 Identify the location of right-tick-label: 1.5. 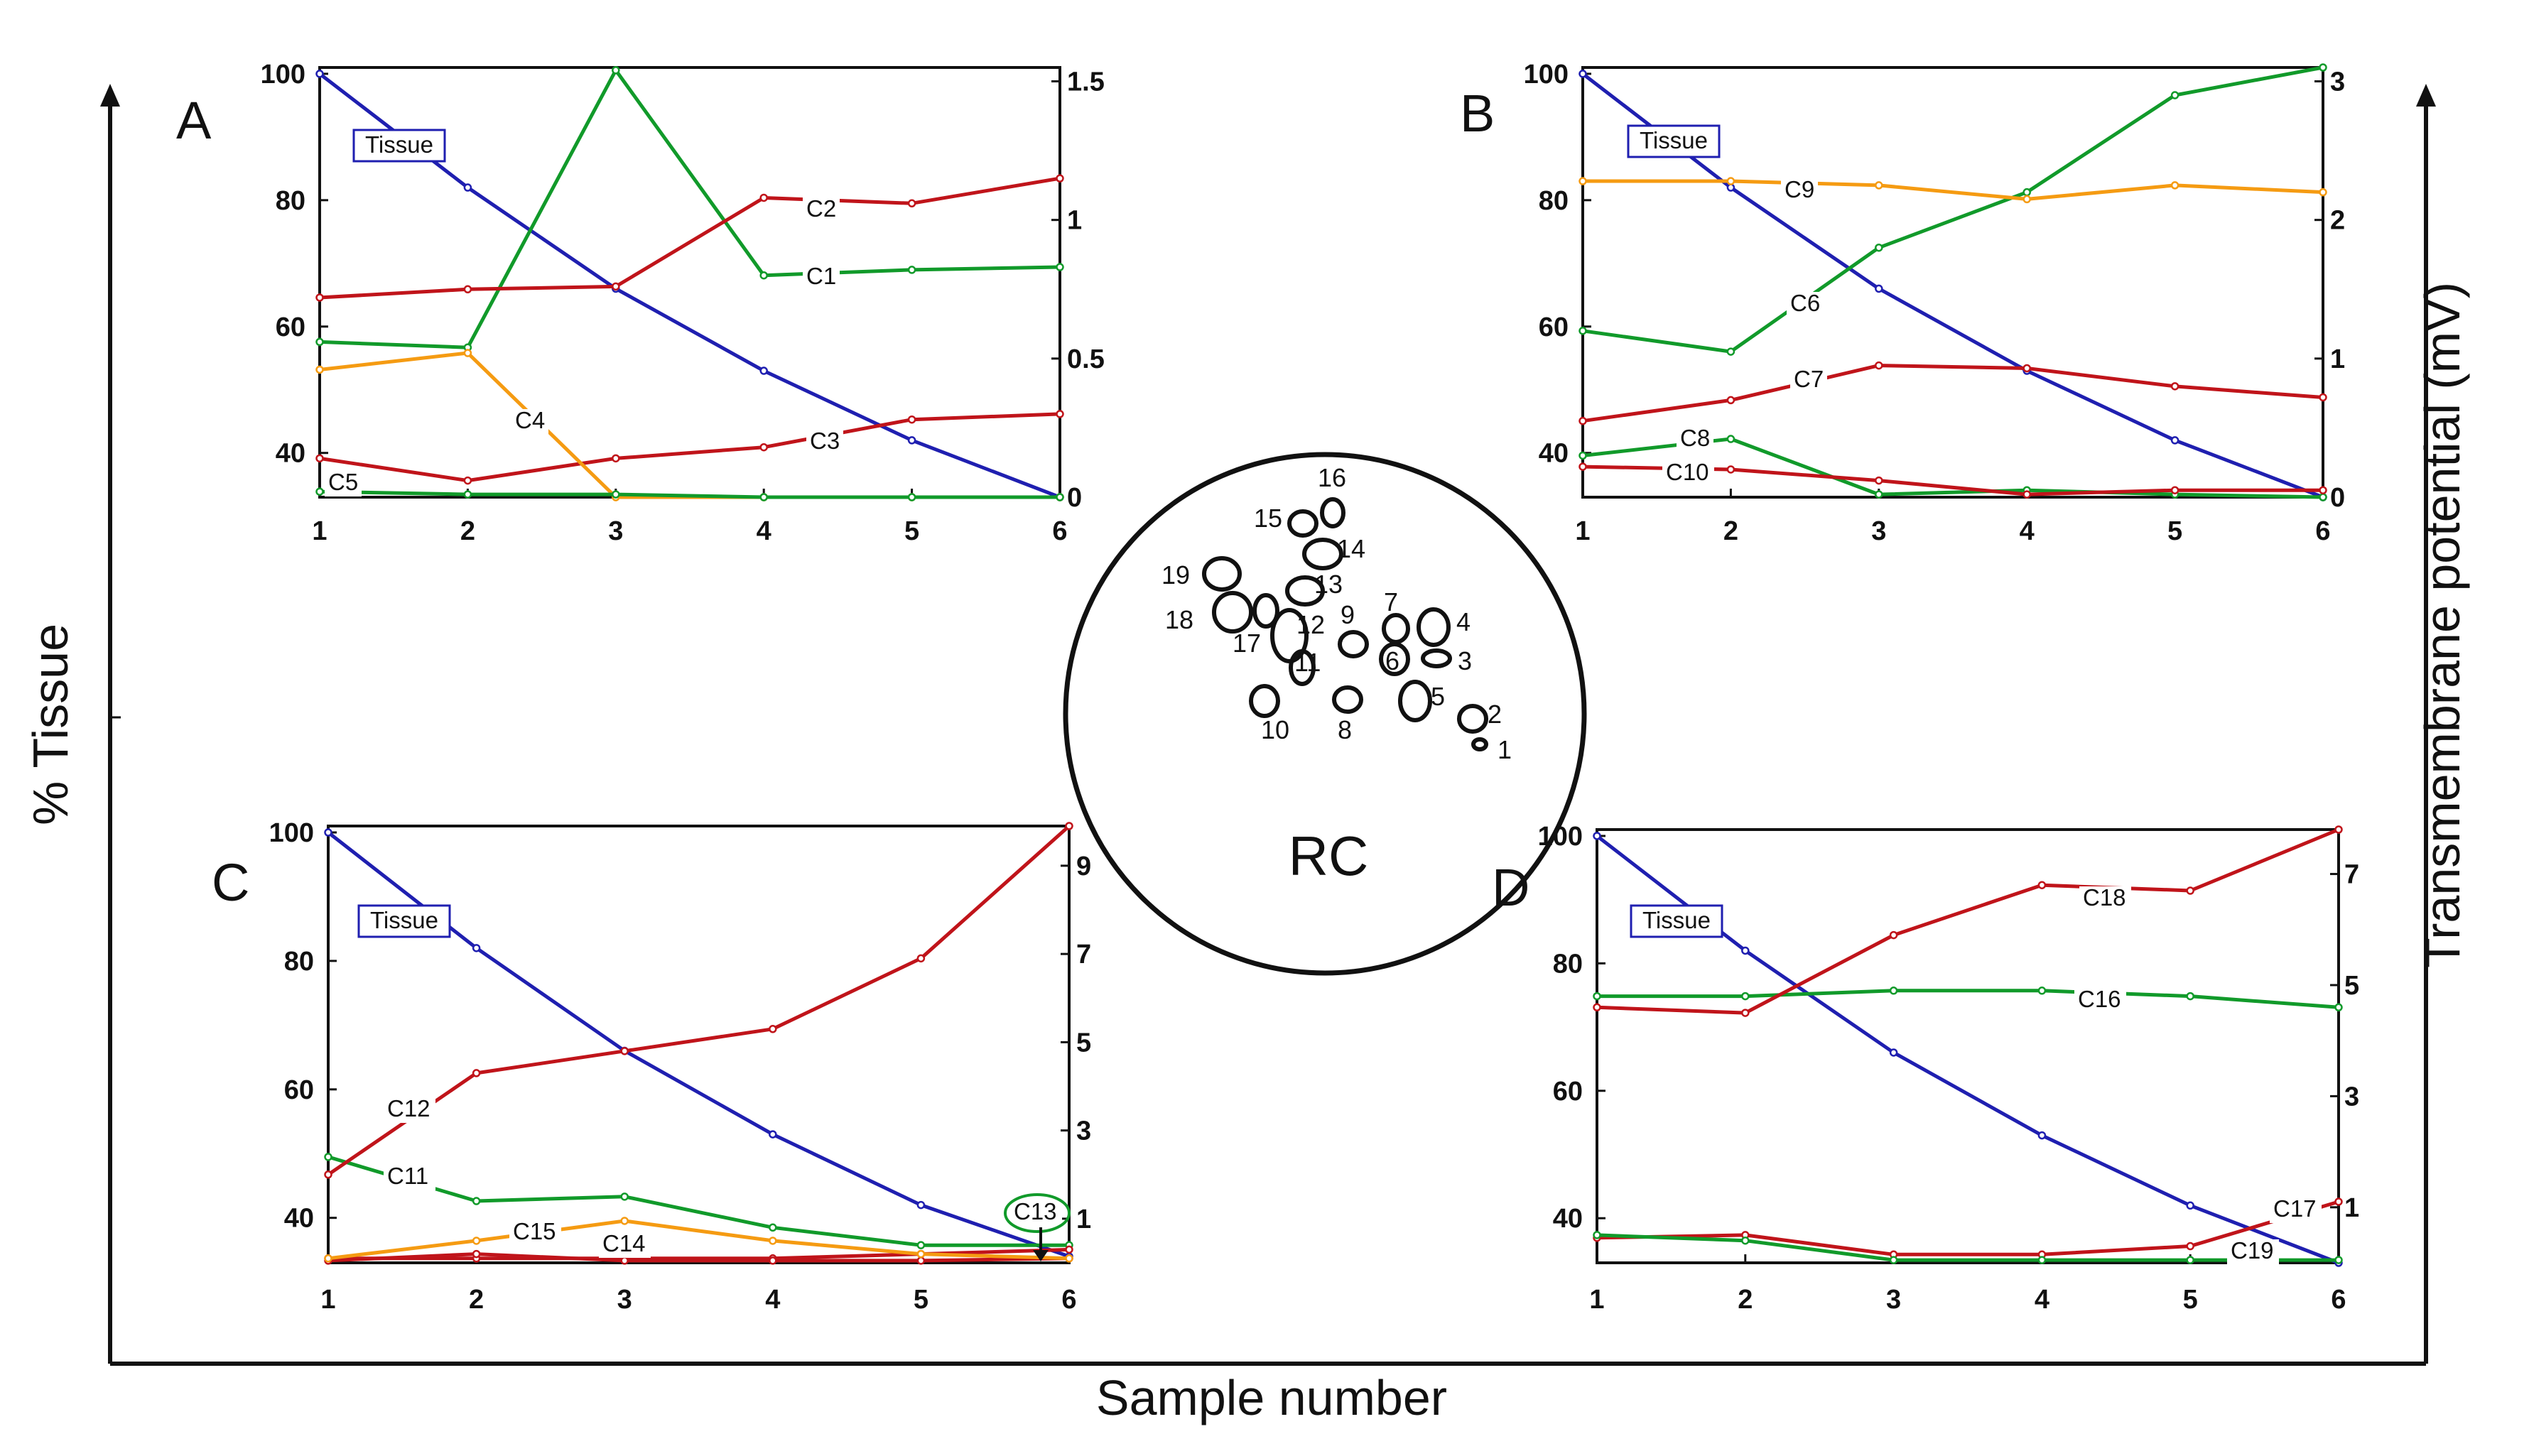
(1086, 82).